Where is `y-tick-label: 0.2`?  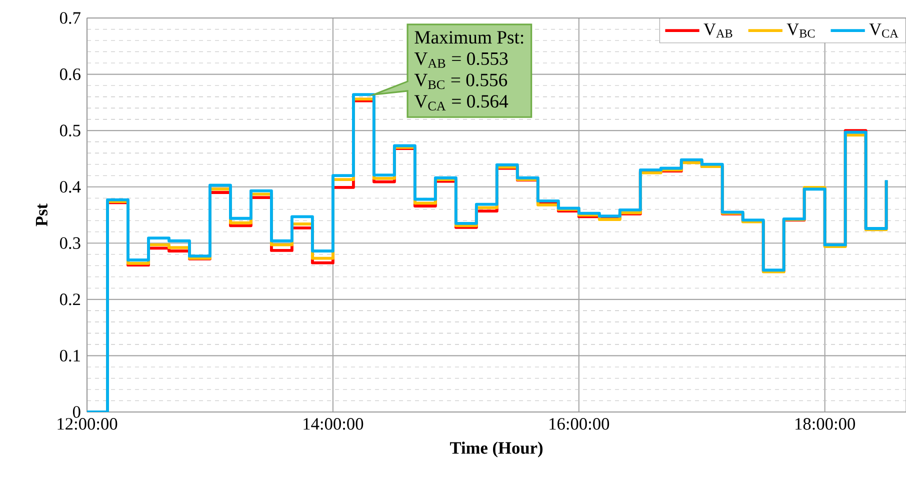 y-tick-label: 0.2 is located at coordinates (70, 300).